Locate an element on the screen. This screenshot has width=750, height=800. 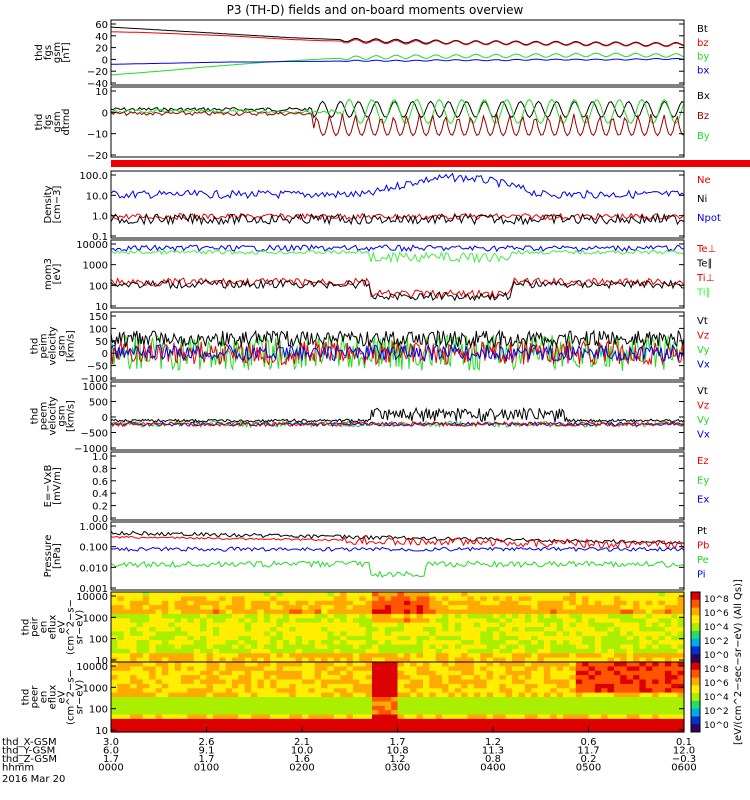
y-axis-label: [nPa] is located at coordinates (57, 556).